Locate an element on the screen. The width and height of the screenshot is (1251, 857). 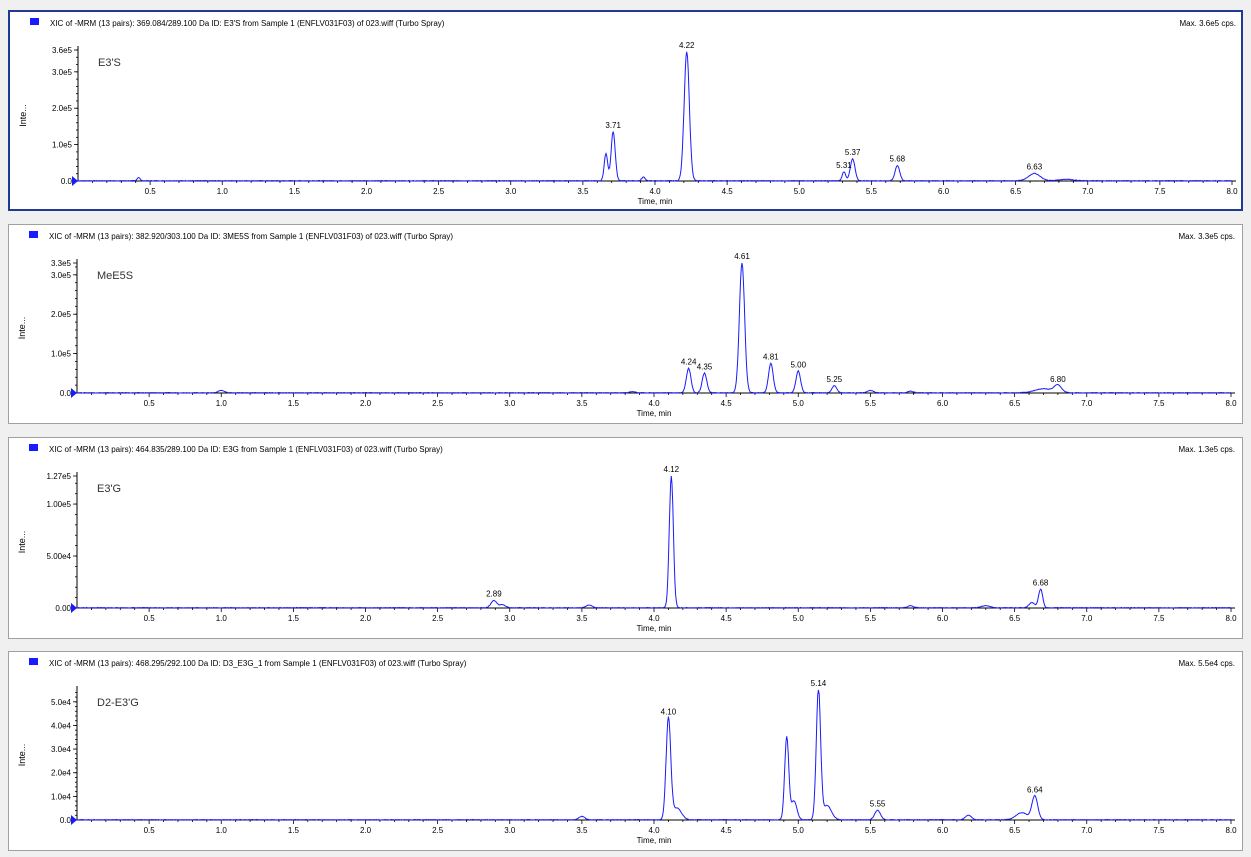
y-tick-label: 3.0e5 is located at coordinates (62, 72).